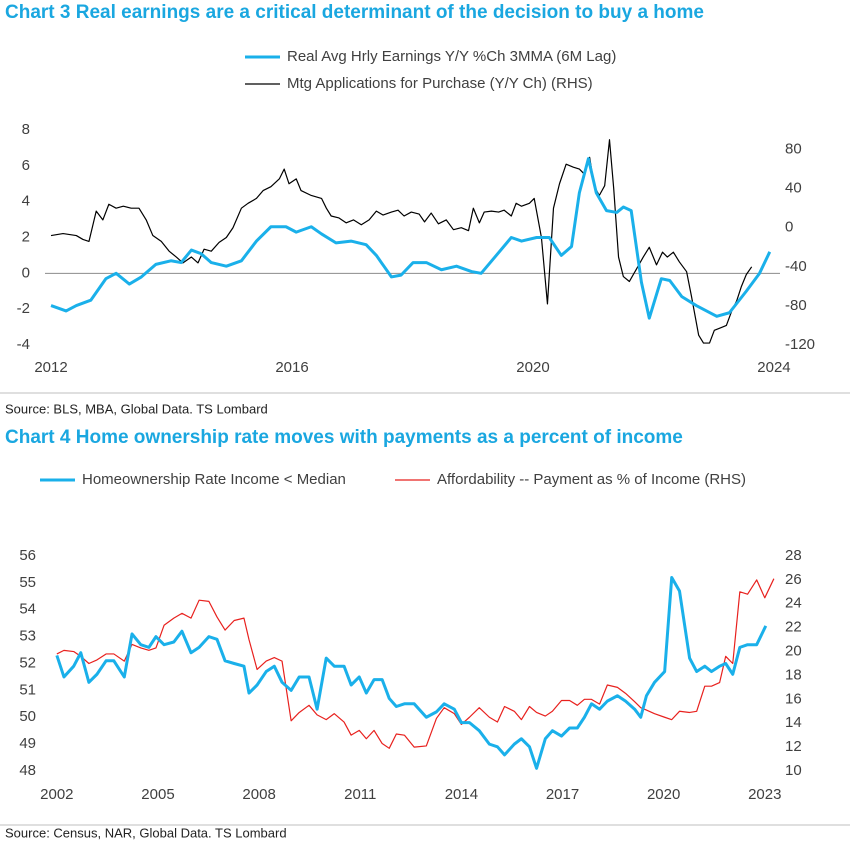 The width and height of the screenshot is (850, 855). Describe the element at coordinates (27, 716) in the screenshot. I see `y-tick-label: 50` at that location.